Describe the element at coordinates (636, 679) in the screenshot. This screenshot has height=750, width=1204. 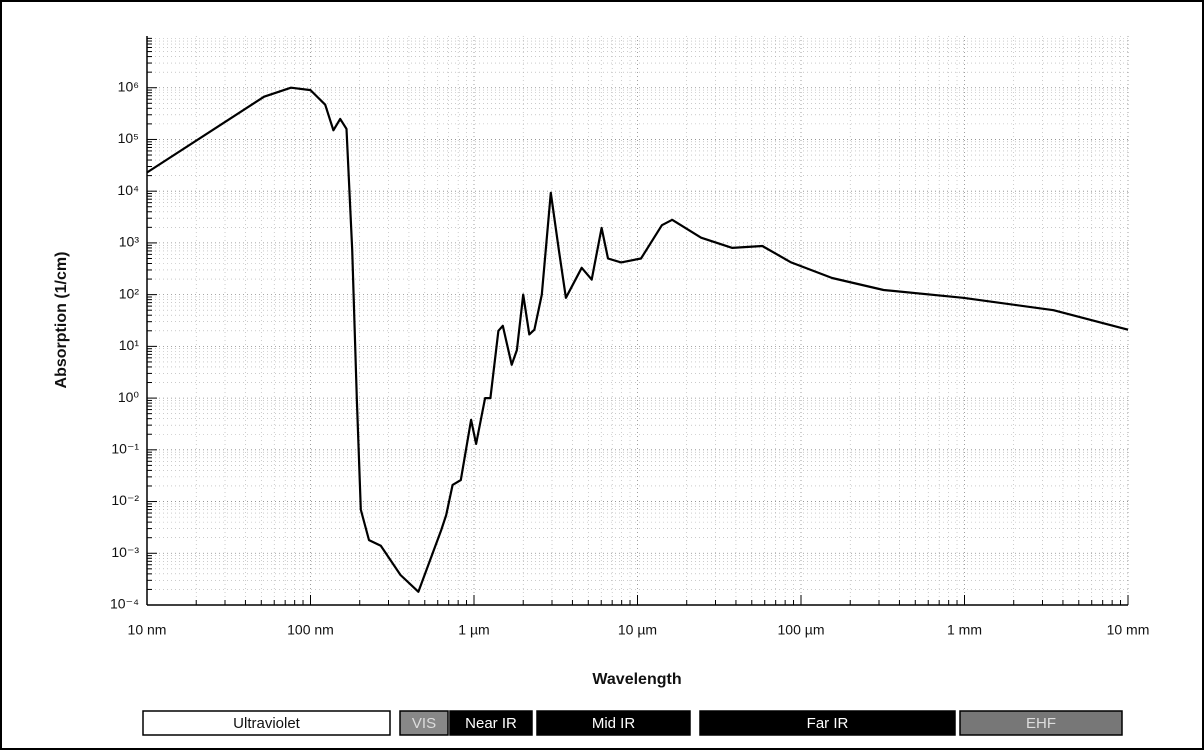
I see `x-axis-label: Wavelength` at that location.